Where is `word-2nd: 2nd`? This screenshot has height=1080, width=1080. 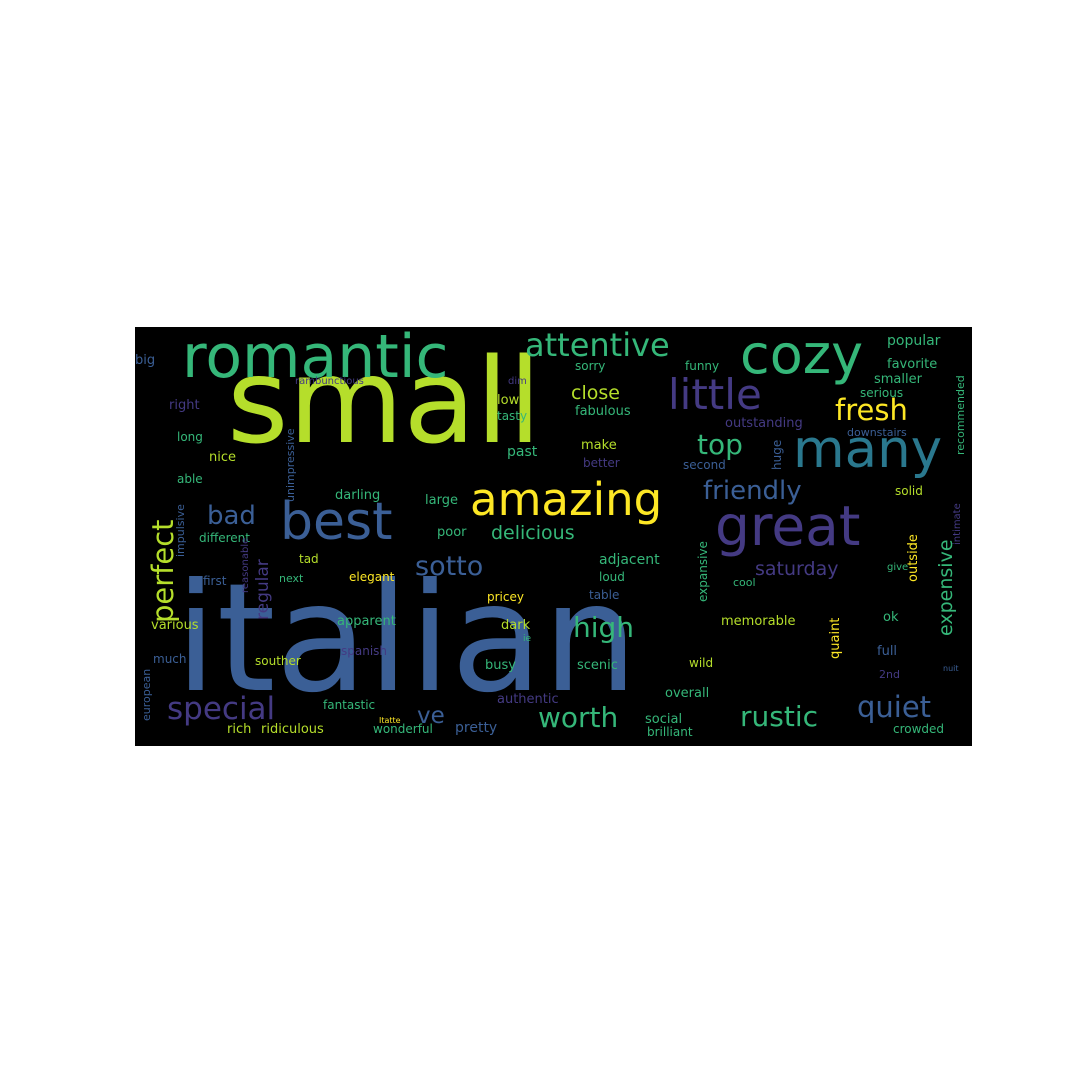 word-2nd: 2nd is located at coordinates (889, 674).